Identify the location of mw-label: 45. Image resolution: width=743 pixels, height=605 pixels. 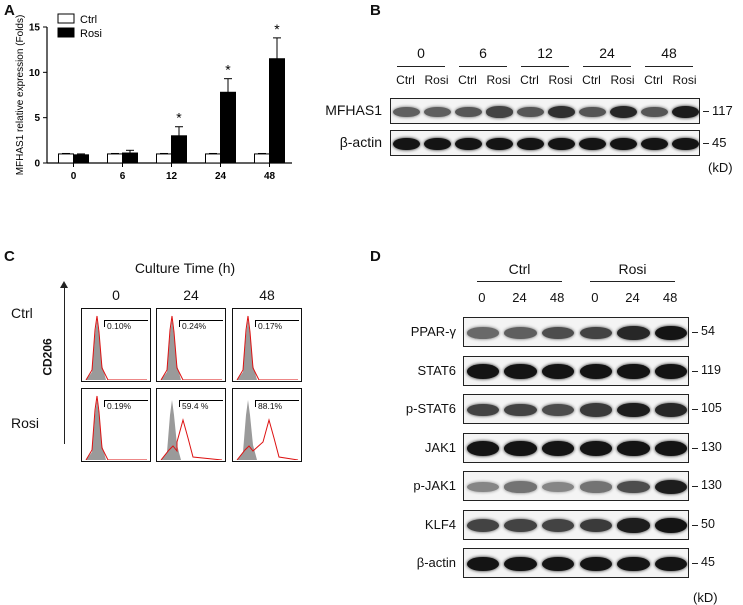
(708, 562).